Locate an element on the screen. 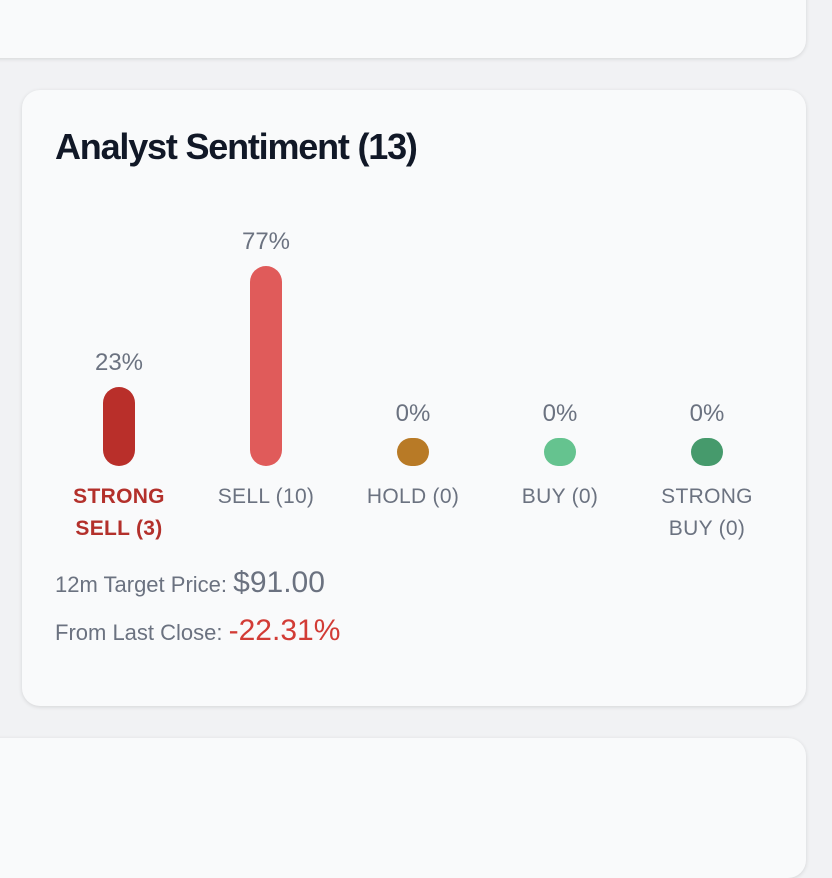 The image size is (832, 878). value-label: 23% is located at coordinates (119, 362).